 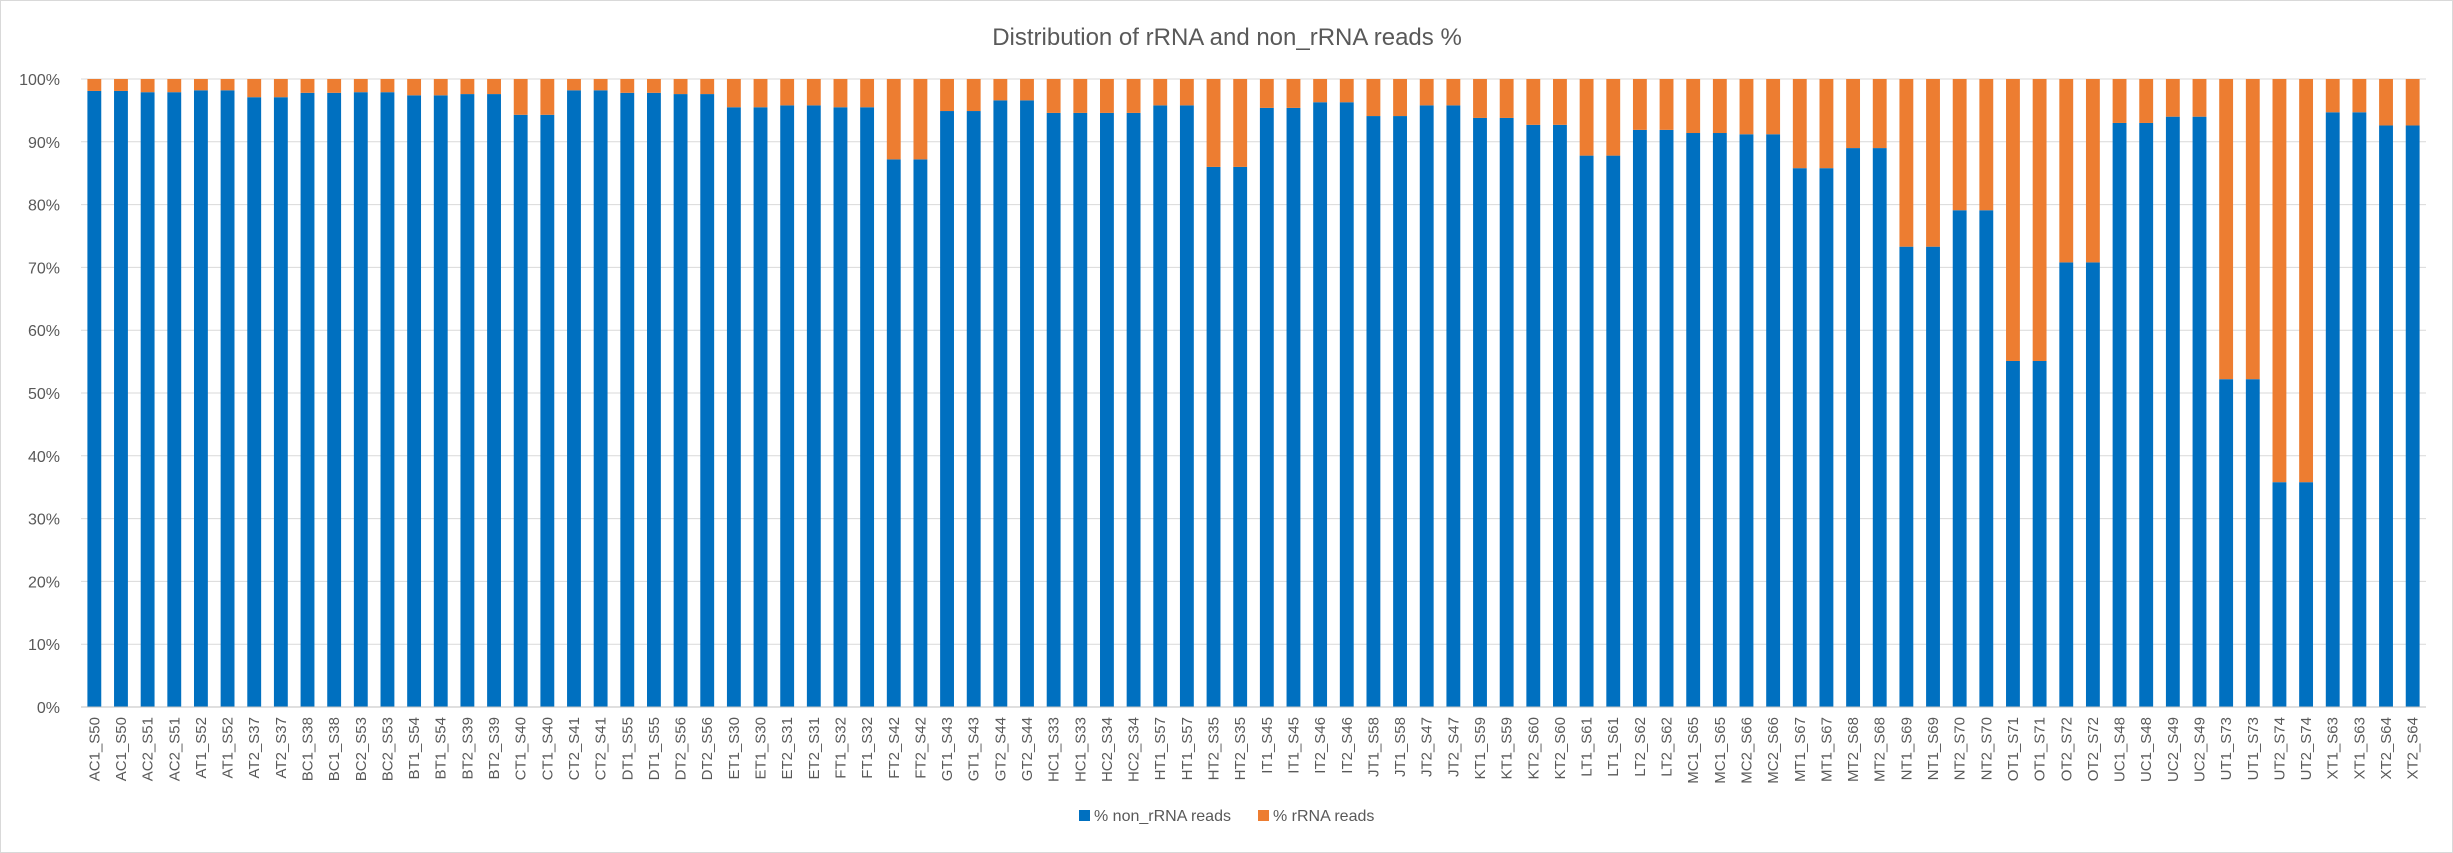 What do you see at coordinates (2066, 749) in the screenshot?
I see `x-tick-label: OT2_S72` at bounding box center [2066, 749].